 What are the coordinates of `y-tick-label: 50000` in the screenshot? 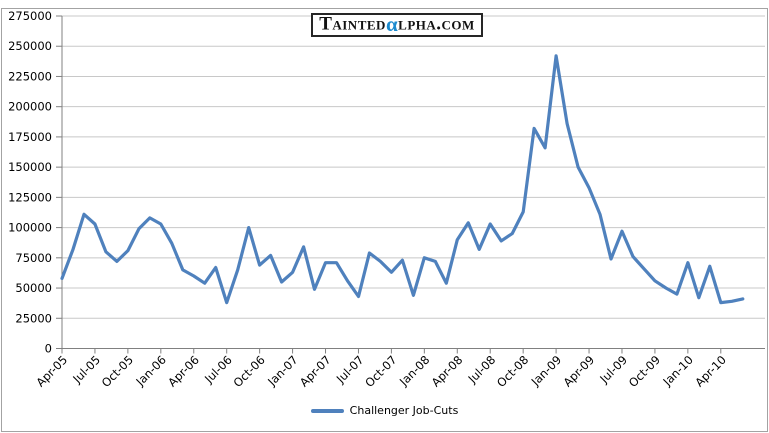 It's located at (33, 288).